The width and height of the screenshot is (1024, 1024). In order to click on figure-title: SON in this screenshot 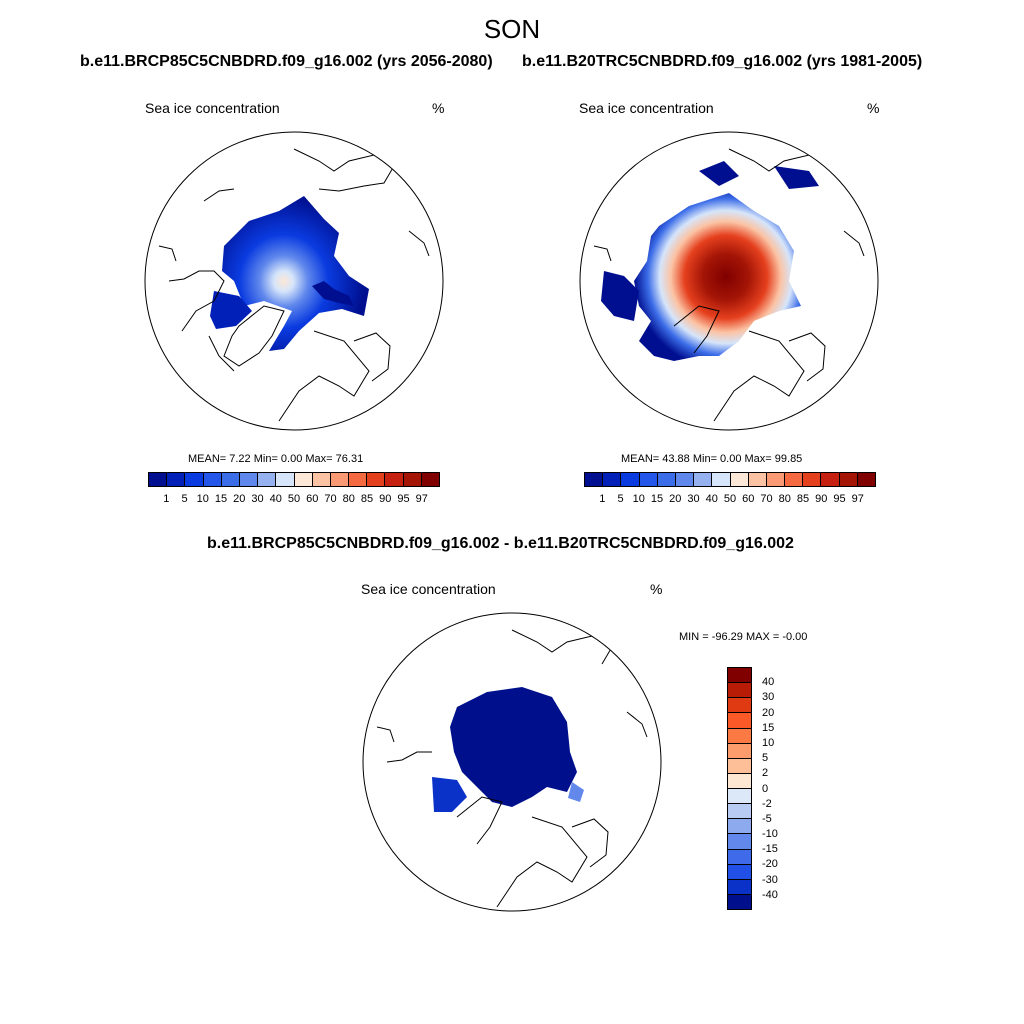, I will do `click(512, 29)`.